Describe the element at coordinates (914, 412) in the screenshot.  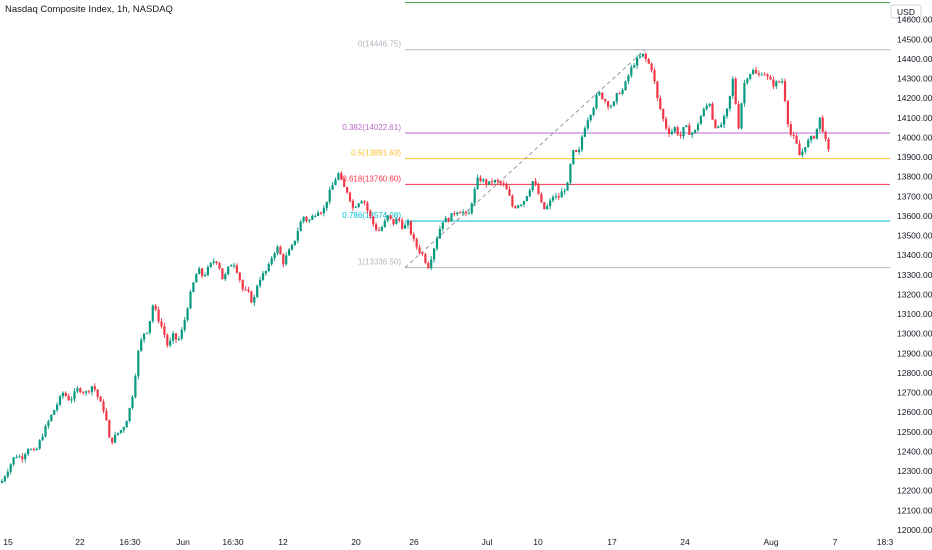
I see `y-tick-label: 12600.00` at that location.